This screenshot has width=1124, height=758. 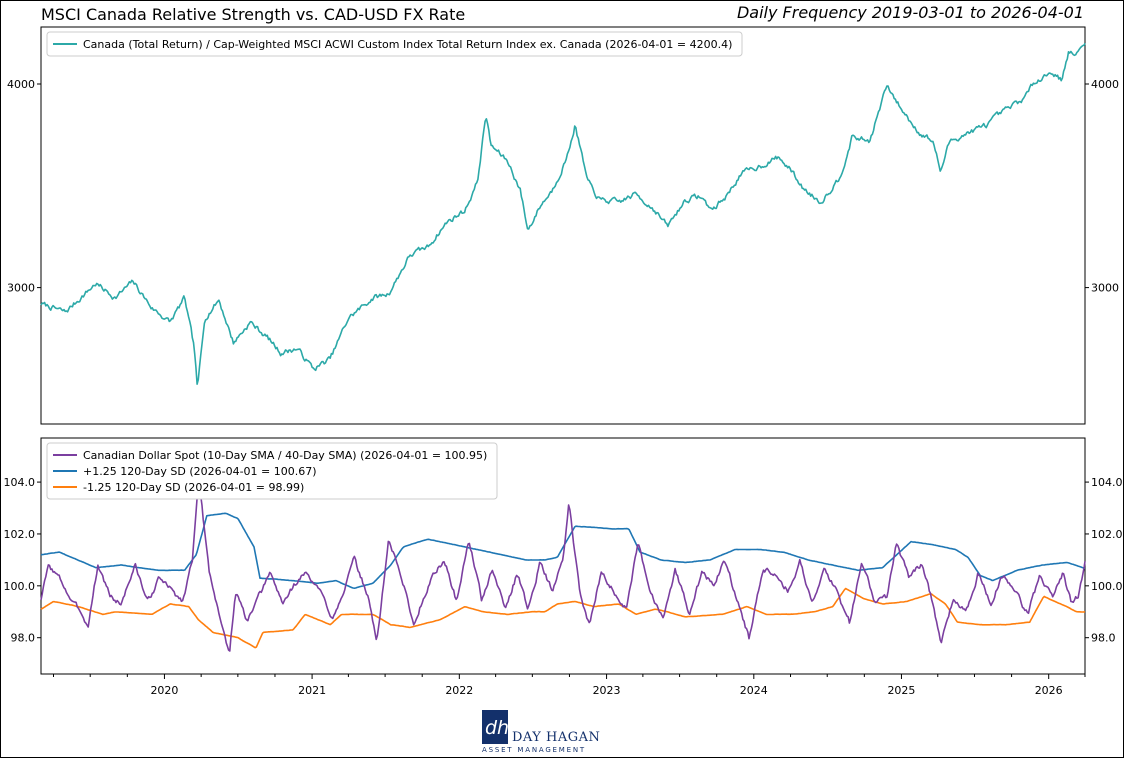 I want to click on y-tick-label-right: 102.0, so click(x=1107, y=534).